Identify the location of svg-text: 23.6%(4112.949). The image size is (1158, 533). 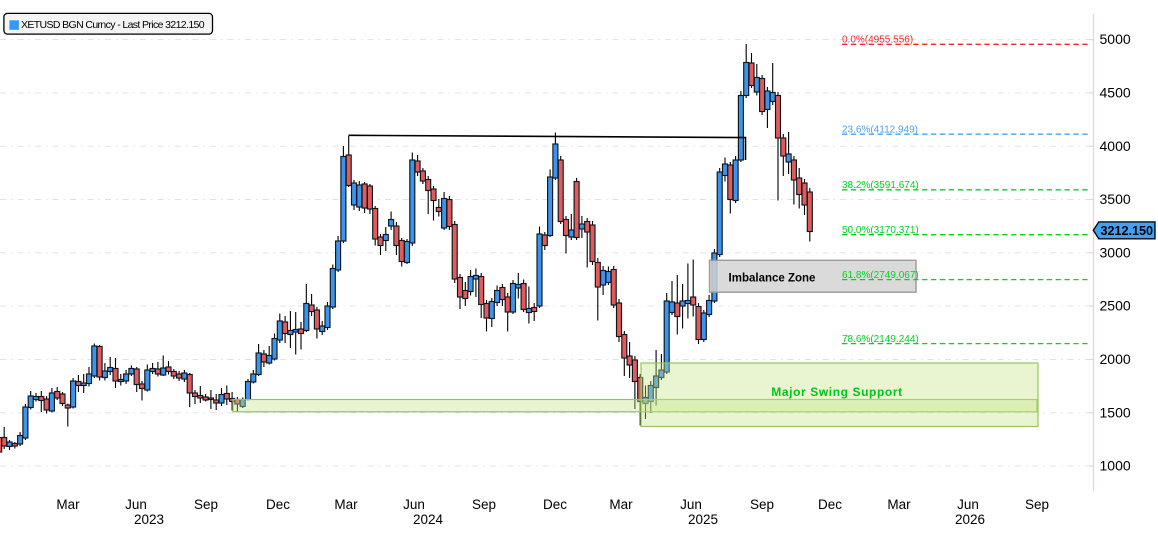
(880, 129).